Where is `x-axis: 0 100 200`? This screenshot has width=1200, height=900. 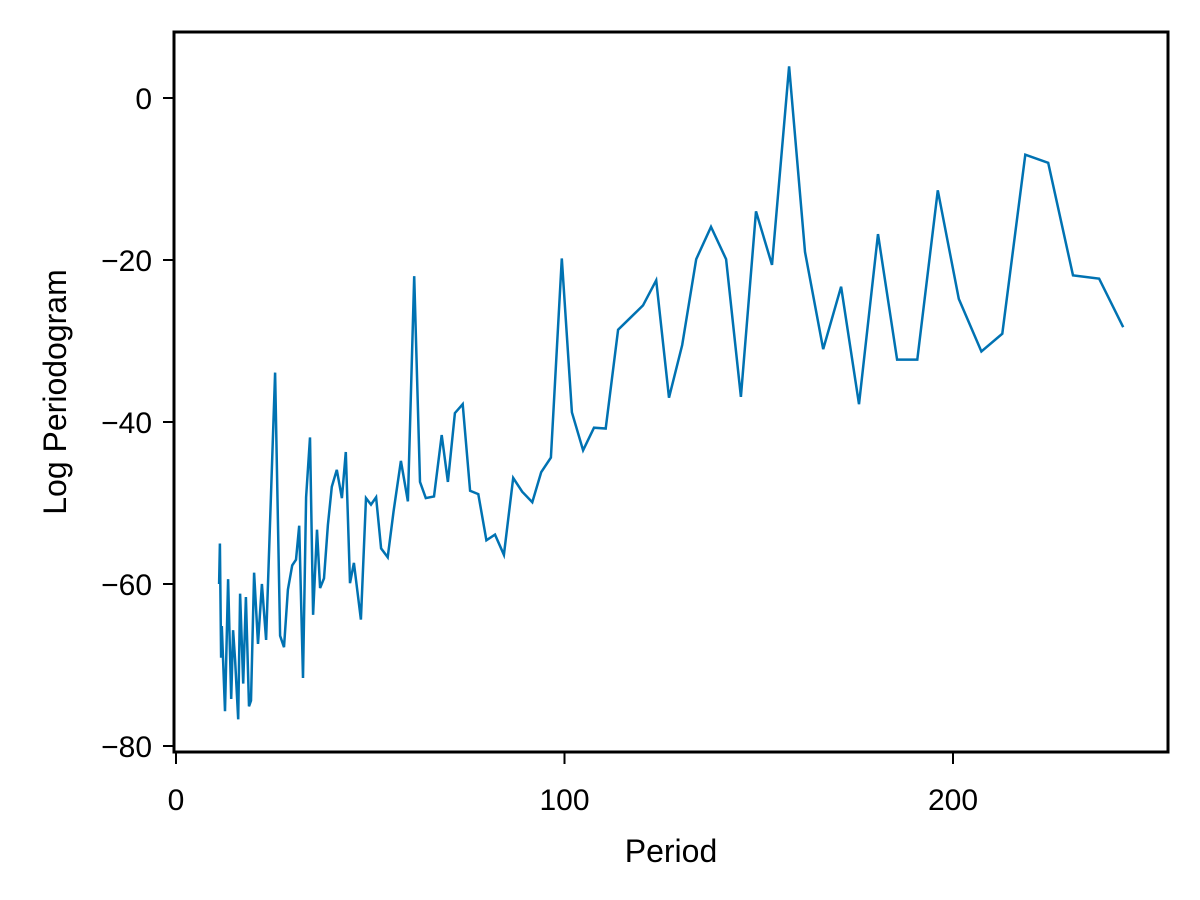 x-axis: 0 100 200 is located at coordinates (573, 785).